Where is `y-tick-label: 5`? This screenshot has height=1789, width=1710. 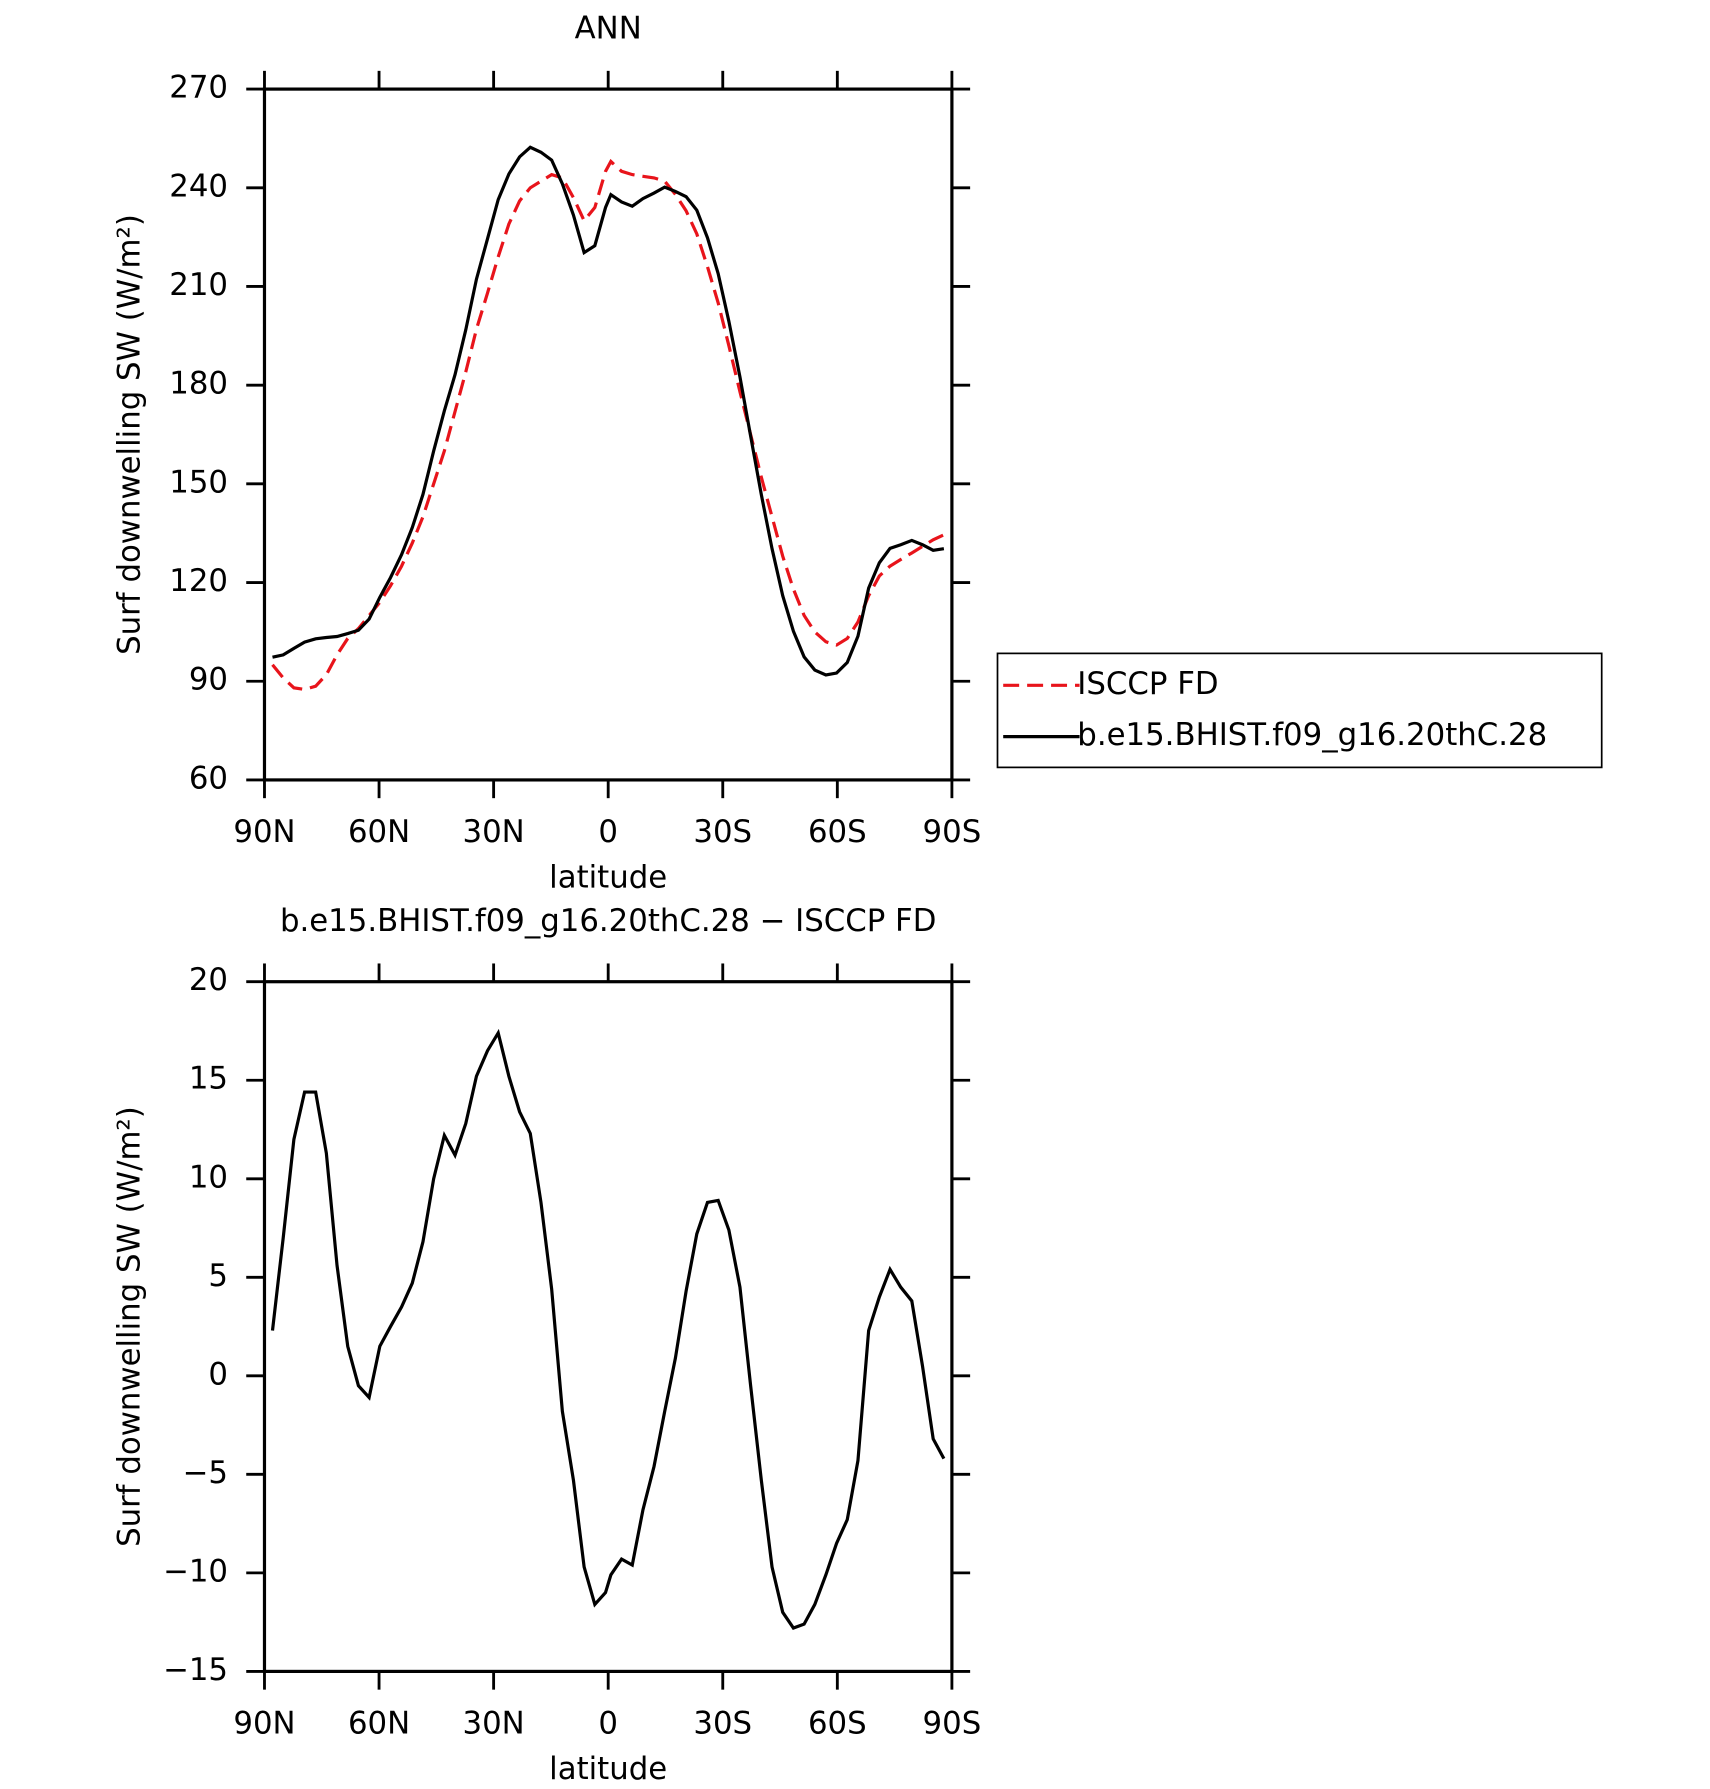 y-tick-label: 5 is located at coordinates (218, 1276).